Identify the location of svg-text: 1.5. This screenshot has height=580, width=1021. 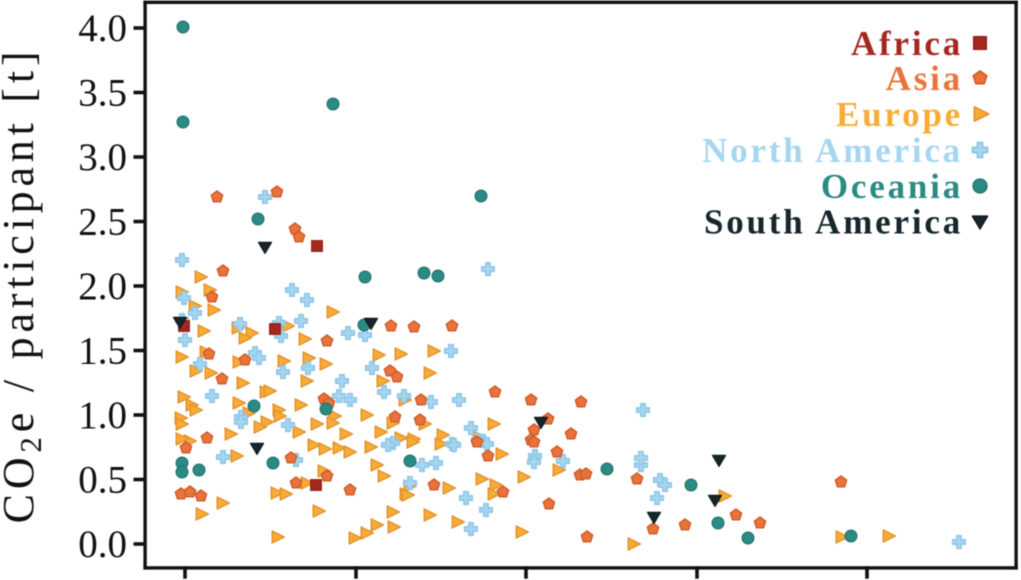
(102, 351).